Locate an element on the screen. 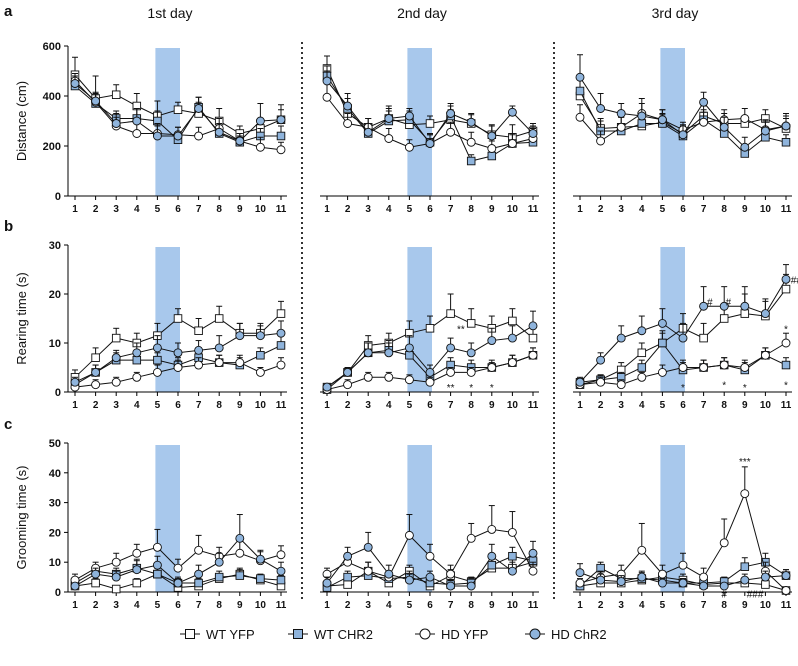 Image resolution: width=798 pixels, height=666 pixels. subplot: 1 2 3 4 5 6 7 8 9 10 11***# ### is located at coordinates (682, 528).